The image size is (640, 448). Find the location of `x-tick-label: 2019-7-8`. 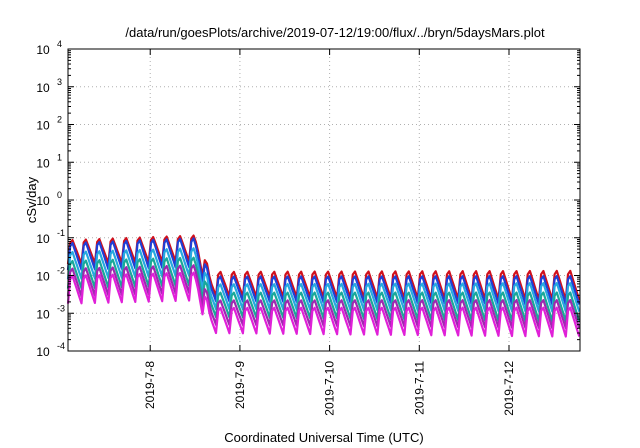

x-tick-label: 2019-7-8 is located at coordinates (150, 385).